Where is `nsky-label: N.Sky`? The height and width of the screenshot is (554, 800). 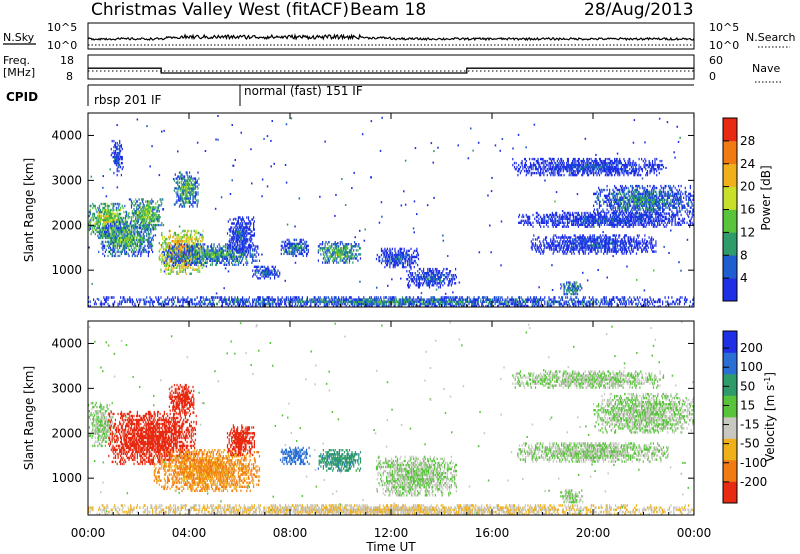
nsky-label: N.Sky is located at coordinates (19, 37).